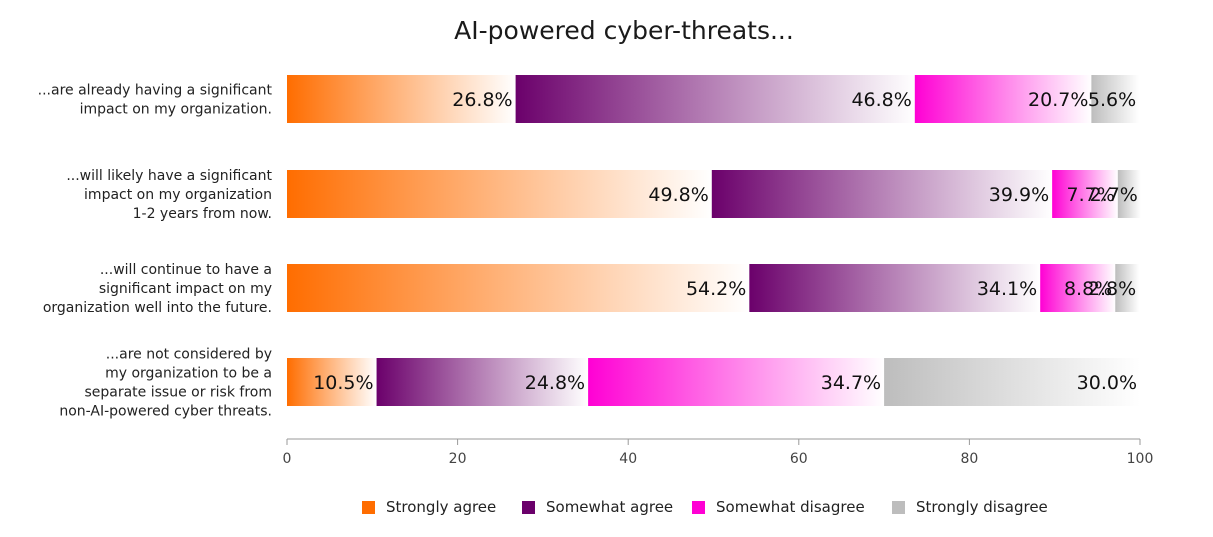 This screenshot has width=1213, height=537. I want to click on value-label-strongly-disagree-3: 2.8%, so click(1112, 289).